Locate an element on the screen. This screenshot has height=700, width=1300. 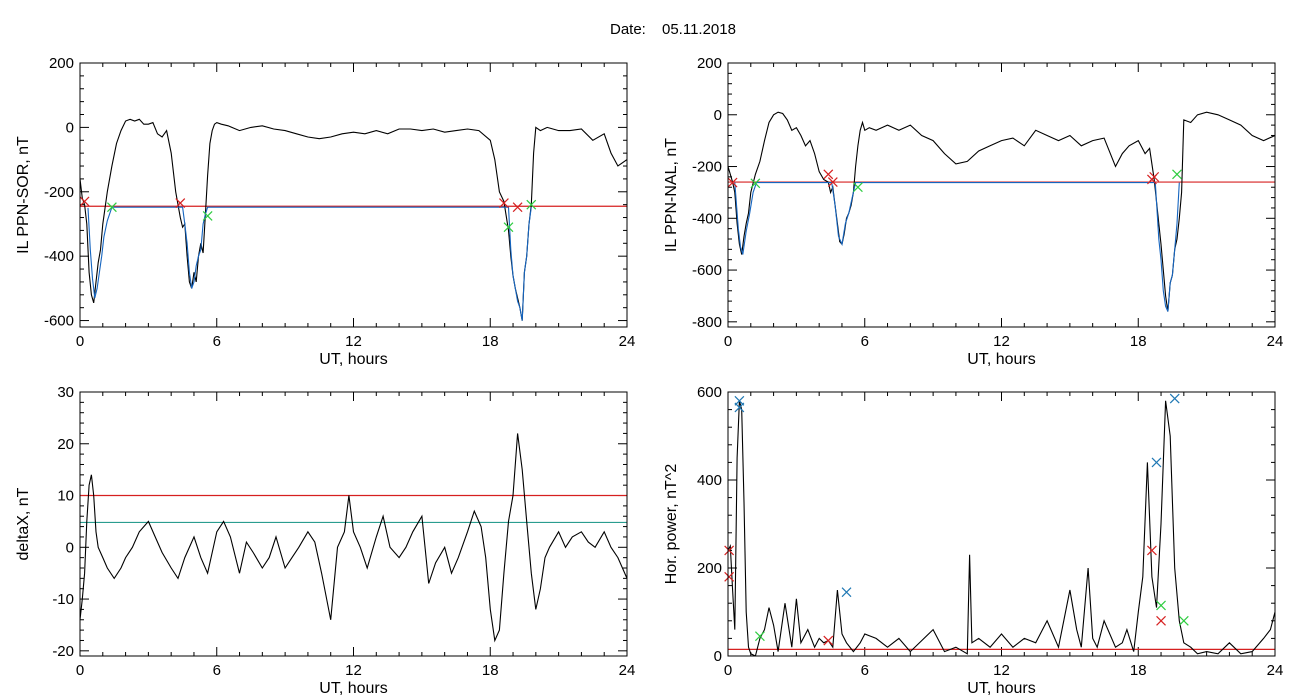
y-tick-label: 30 is located at coordinates (65, 392).